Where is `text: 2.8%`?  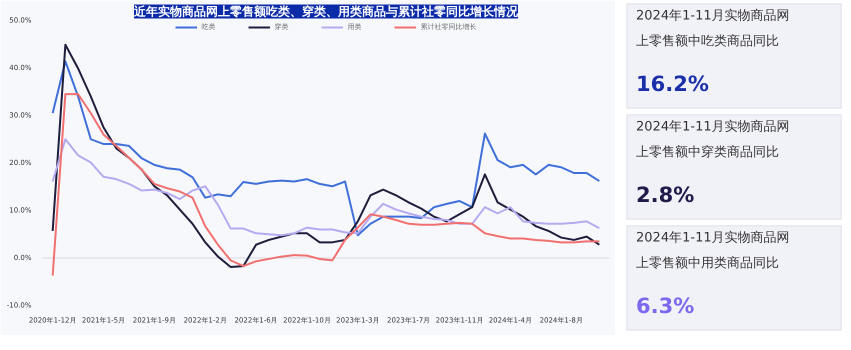
text: 2.8% is located at coordinates (665, 194).